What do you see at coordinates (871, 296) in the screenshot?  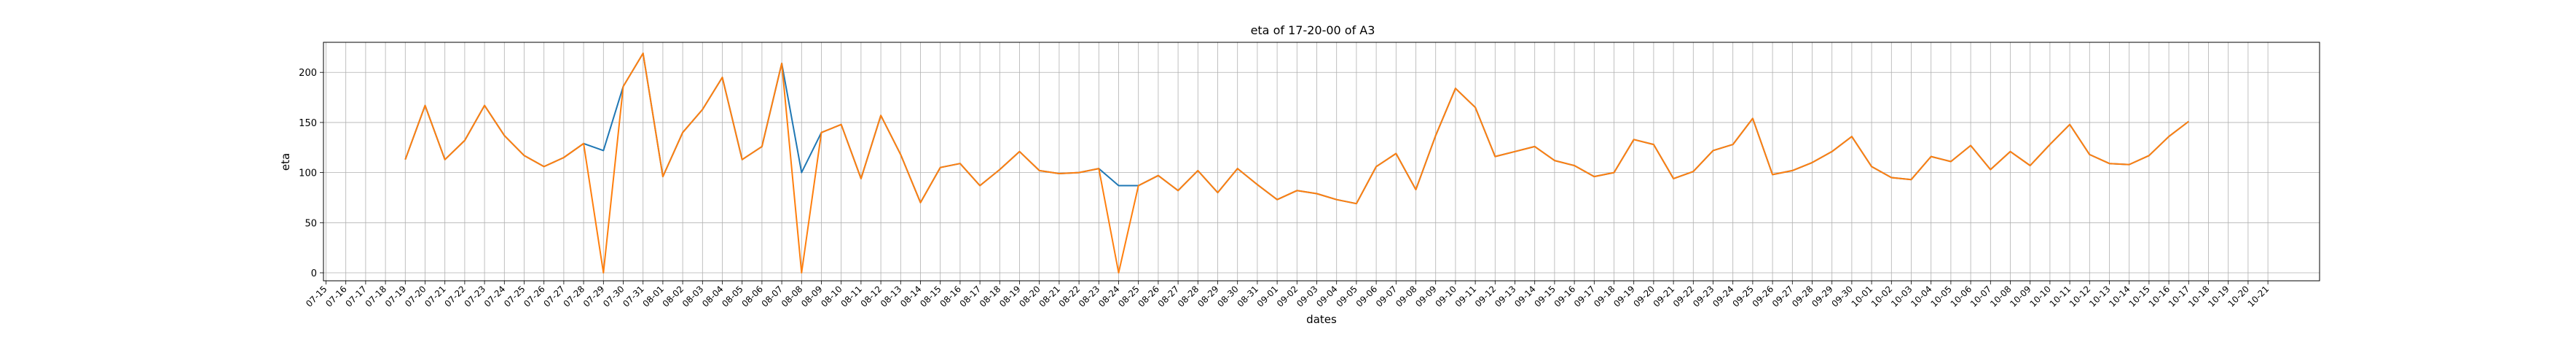 I see `x-tick-label: 08-12` at bounding box center [871, 296].